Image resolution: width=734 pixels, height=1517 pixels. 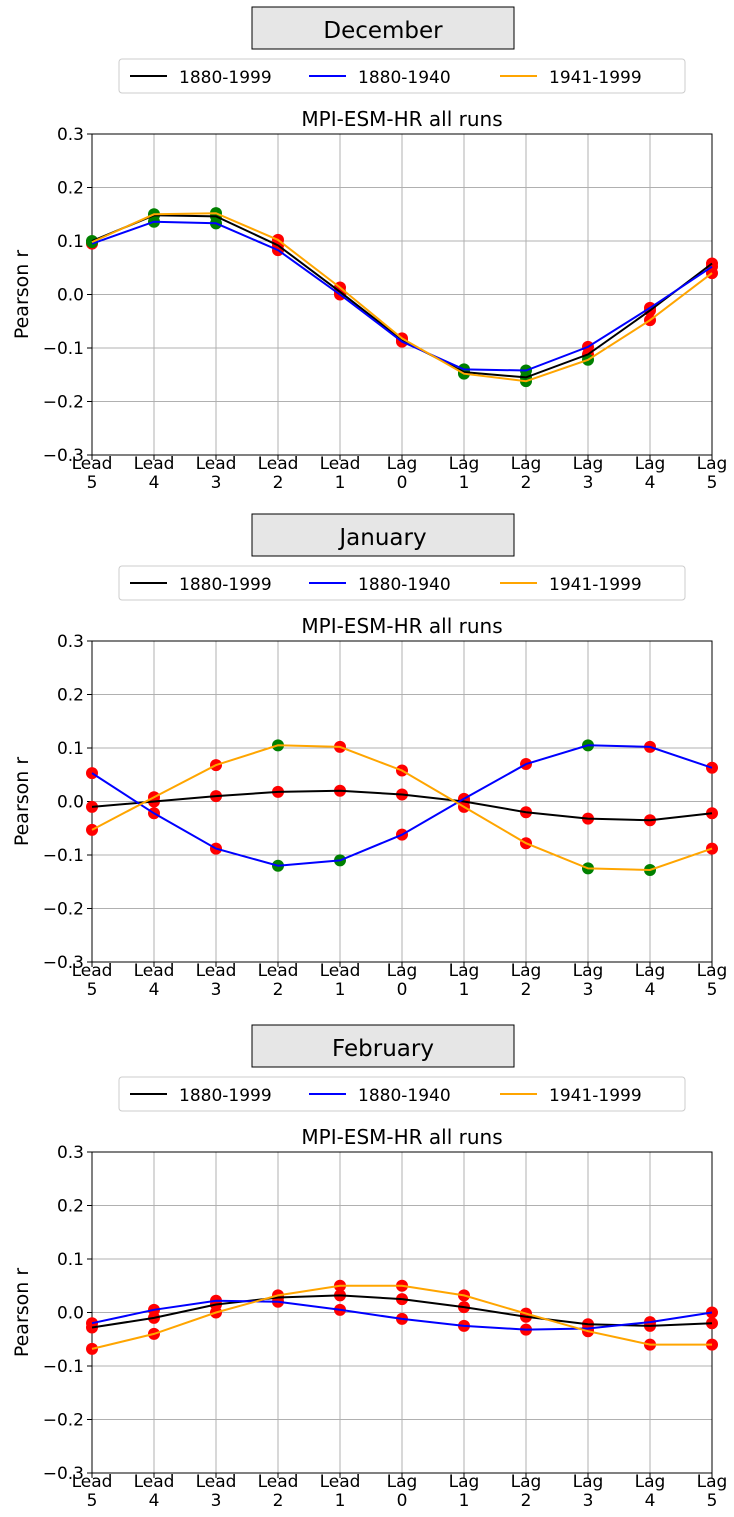 I want to click on data-point-1941-1999, so click(x=712, y=848).